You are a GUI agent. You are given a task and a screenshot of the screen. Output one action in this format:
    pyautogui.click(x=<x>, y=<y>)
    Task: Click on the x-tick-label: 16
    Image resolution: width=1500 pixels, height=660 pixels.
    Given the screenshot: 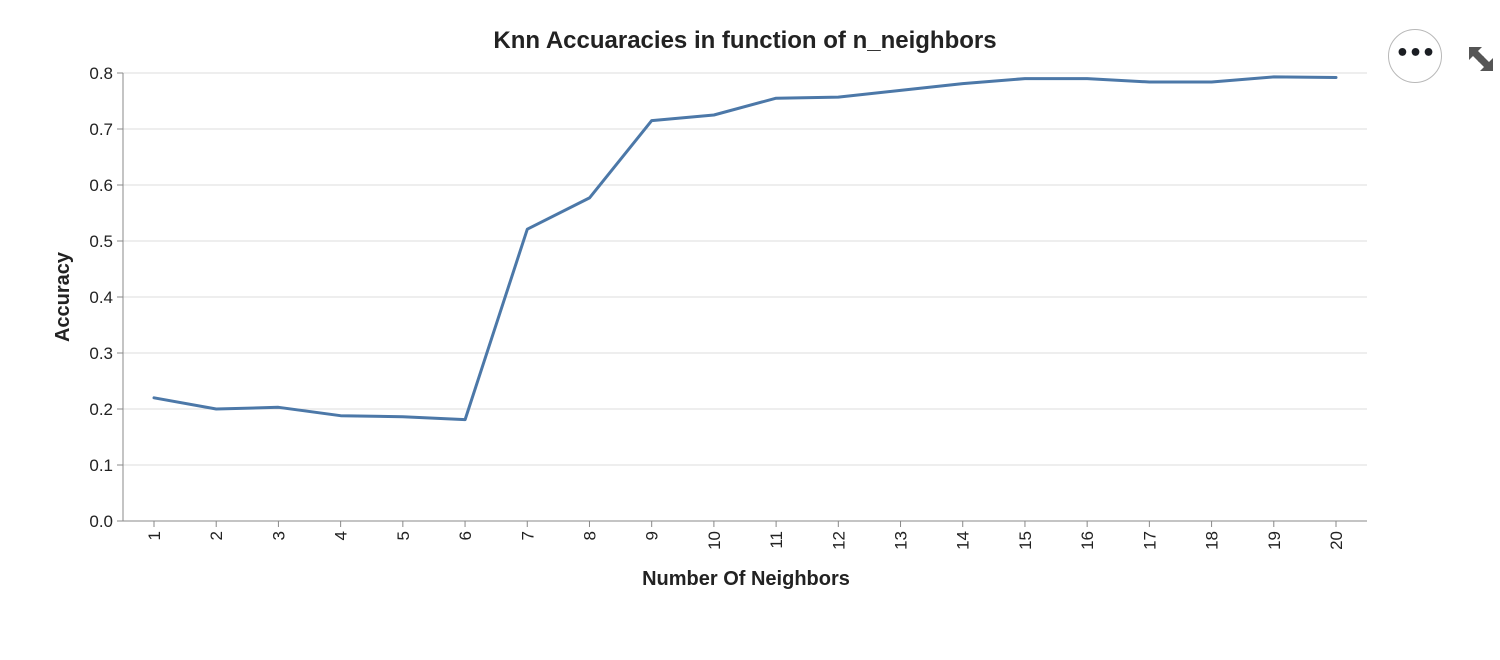 What is the action you would take?
    pyautogui.click(x=1087, y=540)
    